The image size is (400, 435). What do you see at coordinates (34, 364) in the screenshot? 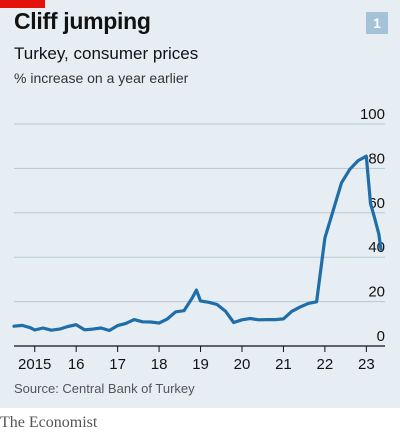
I see `x-tick-label: 2015` at bounding box center [34, 364].